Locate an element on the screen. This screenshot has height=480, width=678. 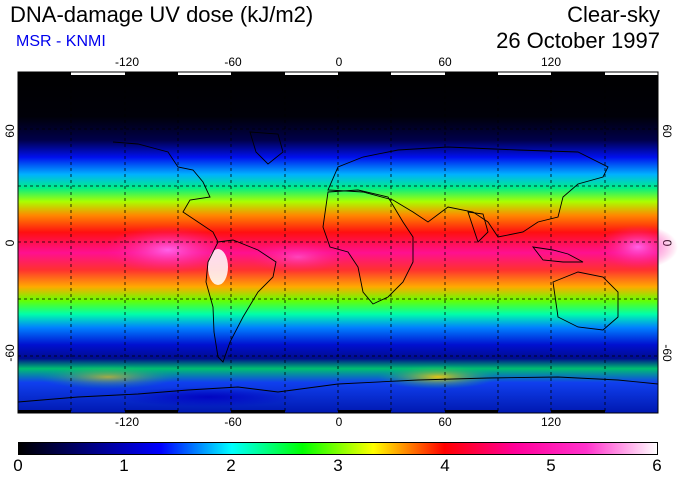
coast-greenland is located at coordinates (266, 148).